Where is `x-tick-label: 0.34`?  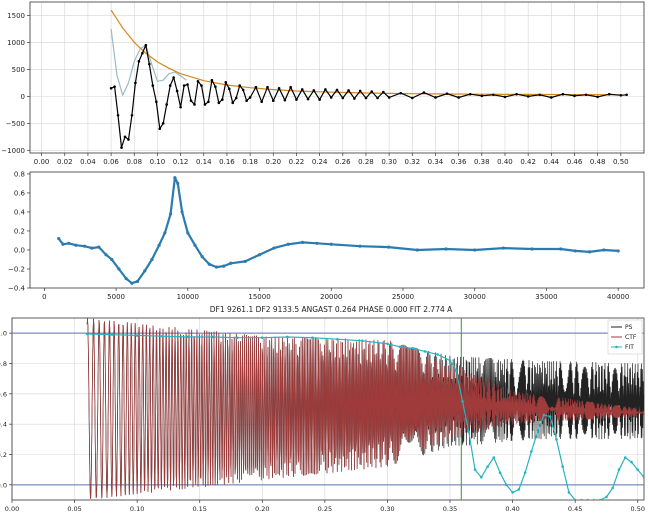
x-tick-label: 0.34 is located at coordinates (436, 162).